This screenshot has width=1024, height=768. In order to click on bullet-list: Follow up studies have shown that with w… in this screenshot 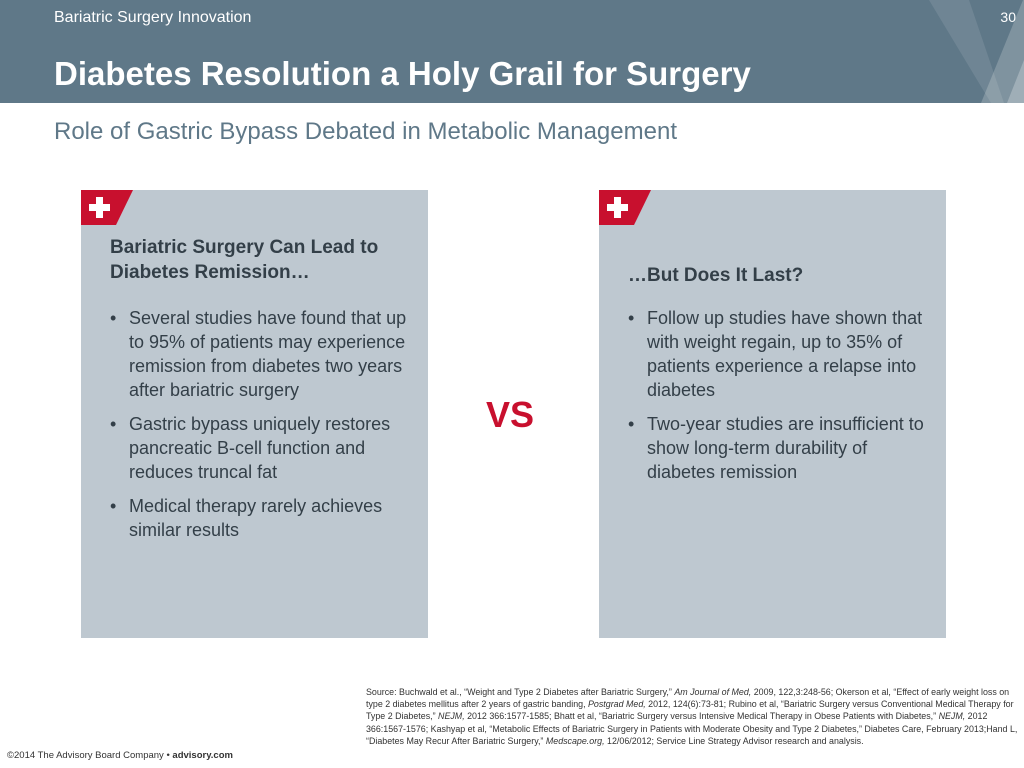, I will do `click(784, 400)`.